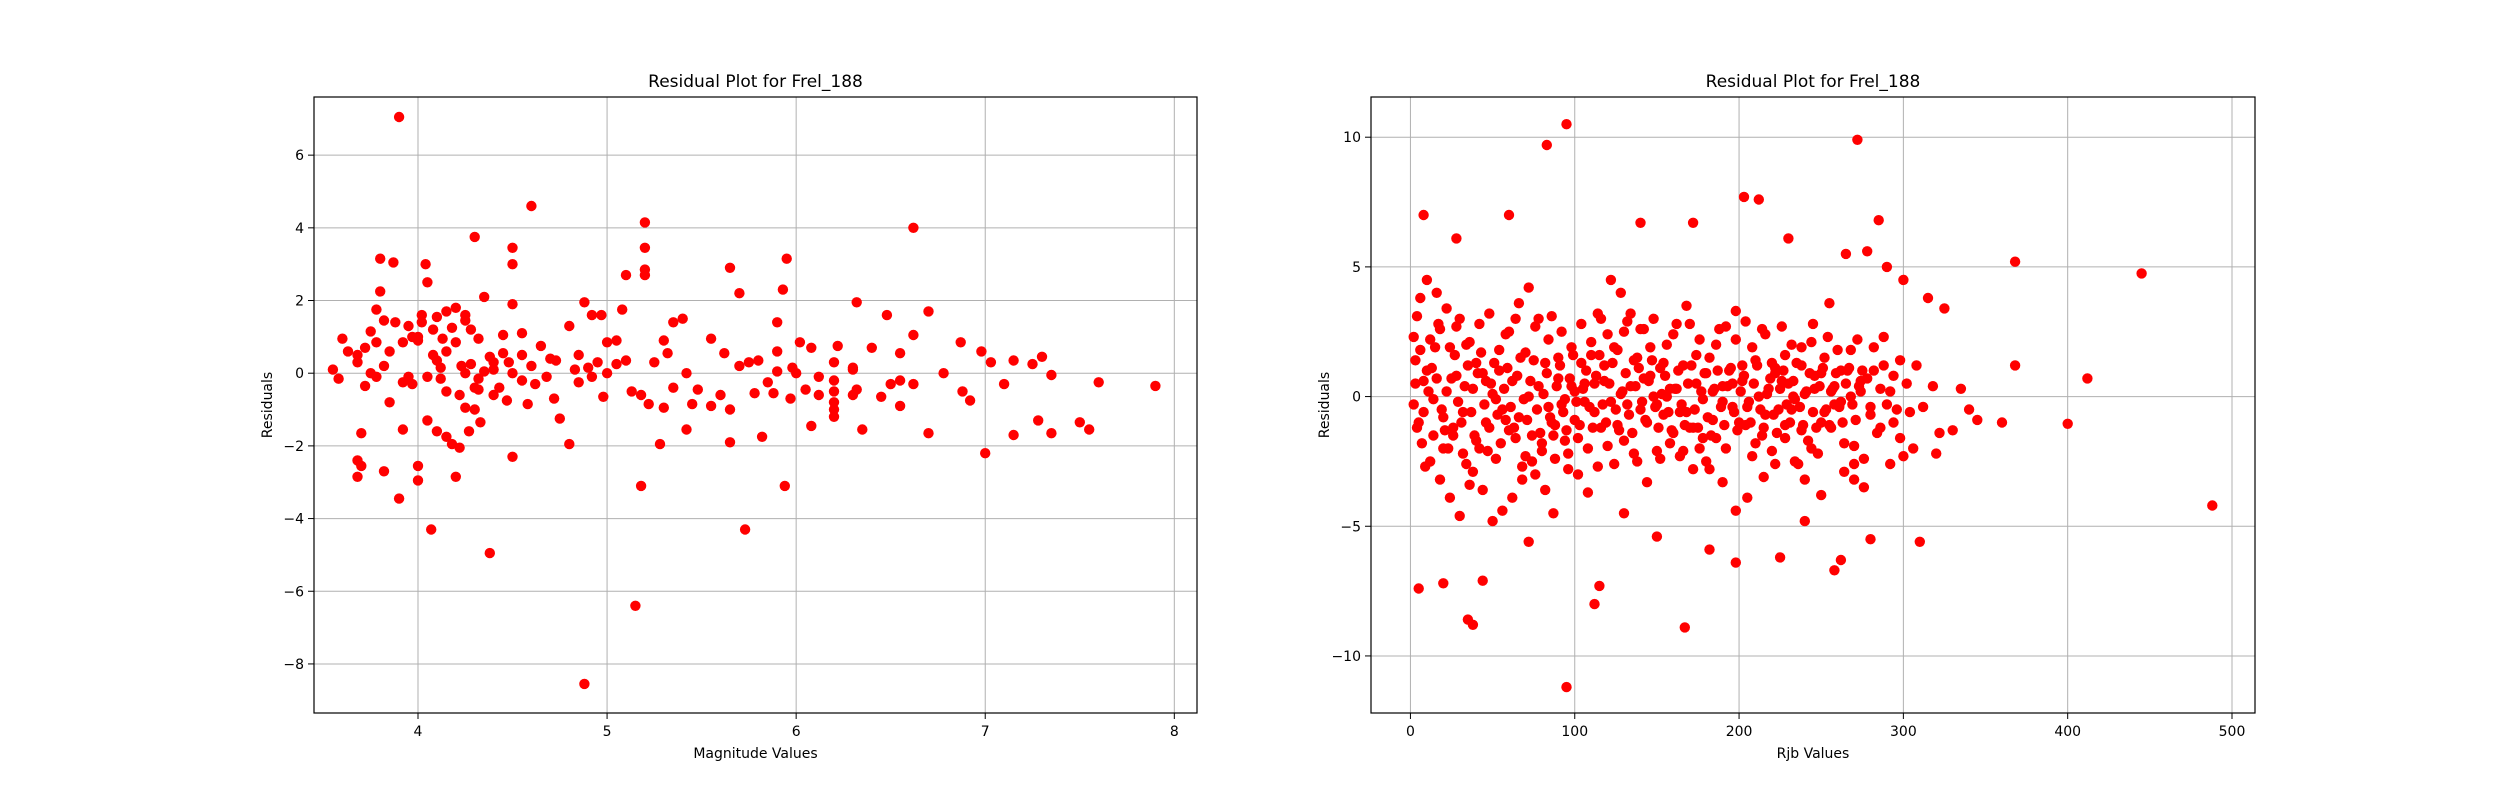  I want to click on y-axis-label: Residuals, so click(268, 405).